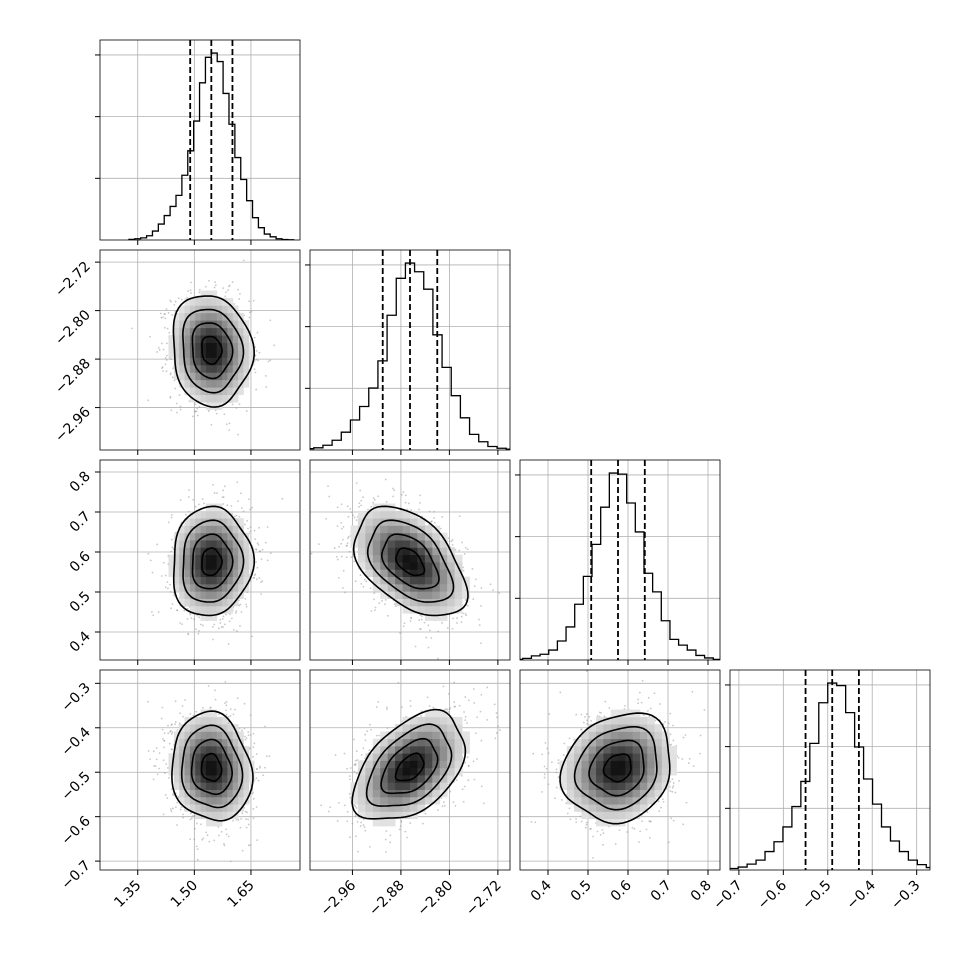 The image size is (970, 970). Describe the element at coordinates (176, 352) in the screenshot. I see `panel-1-0: −2.96−2.88−2.80−2.72` at that location.